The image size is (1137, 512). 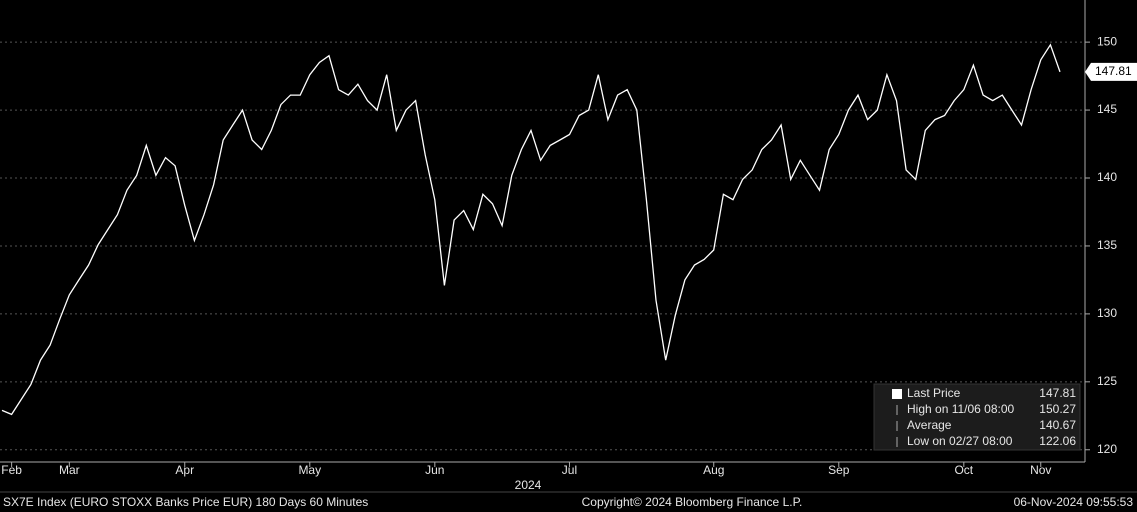 I want to click on x-tick-label: Nov, so click(x=1040, y=470).